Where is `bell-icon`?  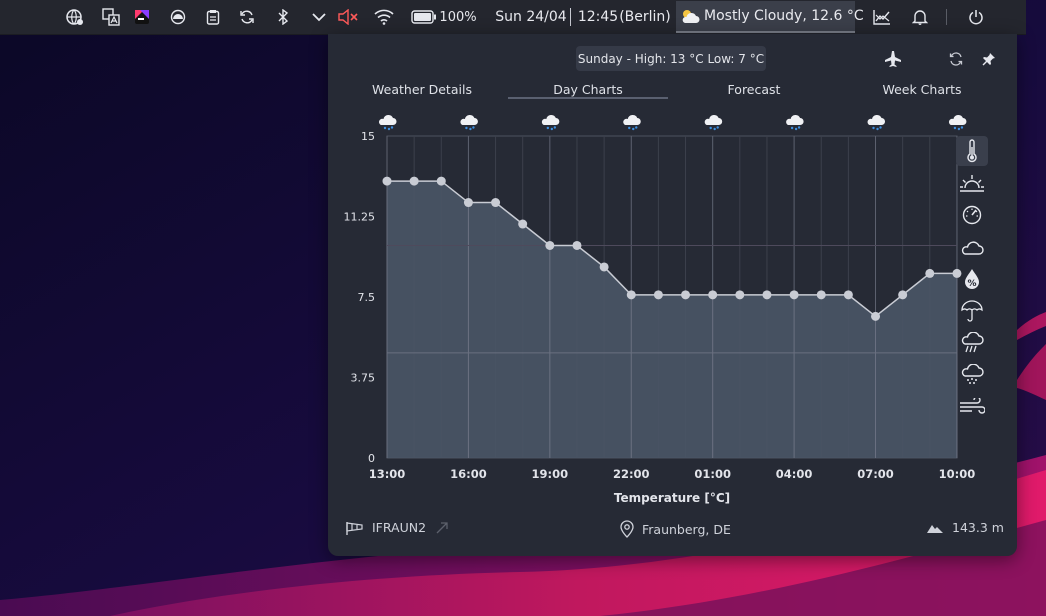
bell-icon is located at coordinates (920, 17).